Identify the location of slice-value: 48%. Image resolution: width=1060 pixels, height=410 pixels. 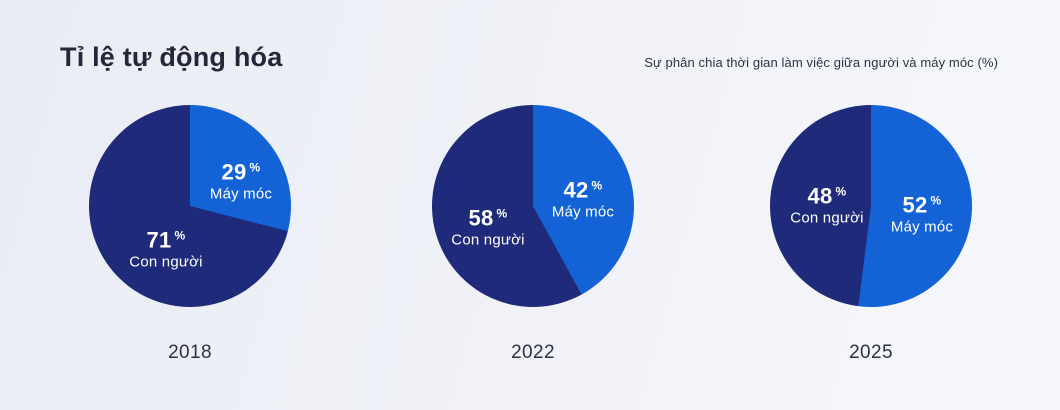
(826, 194).